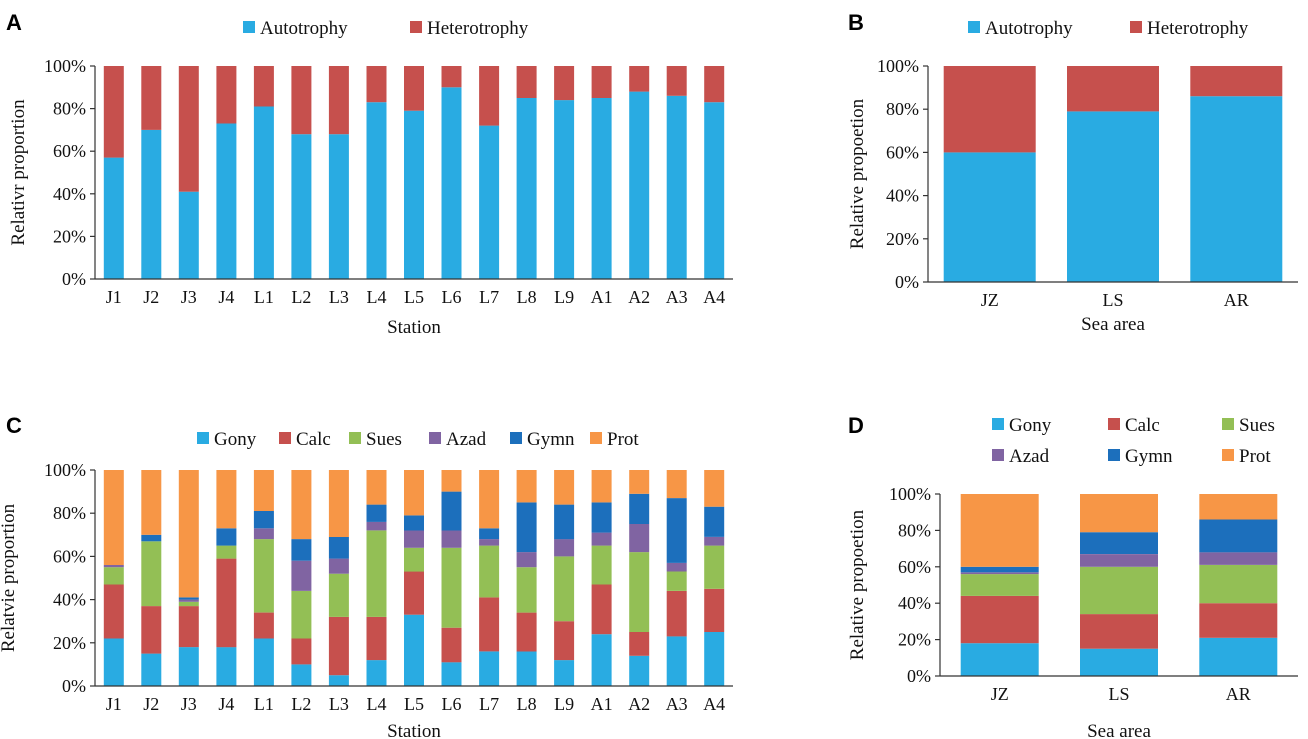 This screenshot has height=739, width=1308. What do you see at coordinates (301, 206) in the screenshot?
I see `bar-a-l2-autotrophy` at bounding box center [301, 206].